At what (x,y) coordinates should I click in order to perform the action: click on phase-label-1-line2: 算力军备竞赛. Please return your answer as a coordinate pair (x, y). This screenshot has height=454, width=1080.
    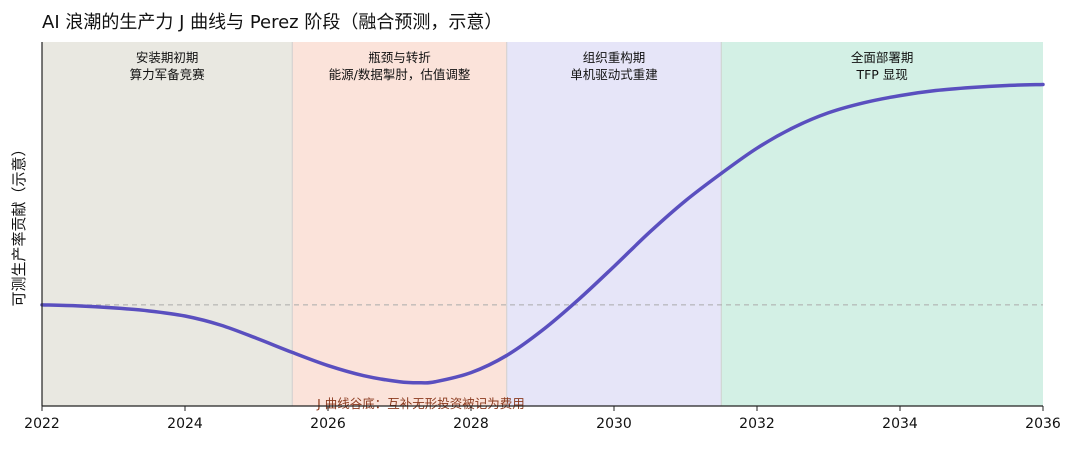
    Looking at the image, I should click on (168, 74).